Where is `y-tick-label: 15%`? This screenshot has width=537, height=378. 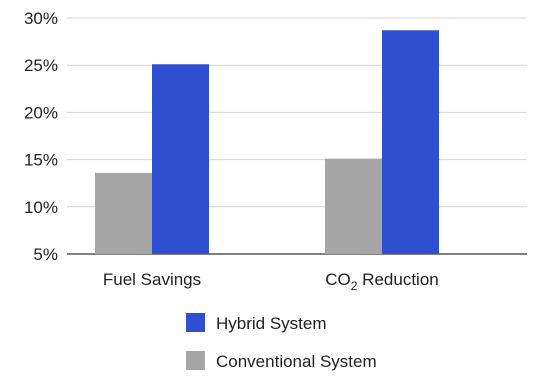
y-tick-label: 15% is located at coordinates (41, 160).